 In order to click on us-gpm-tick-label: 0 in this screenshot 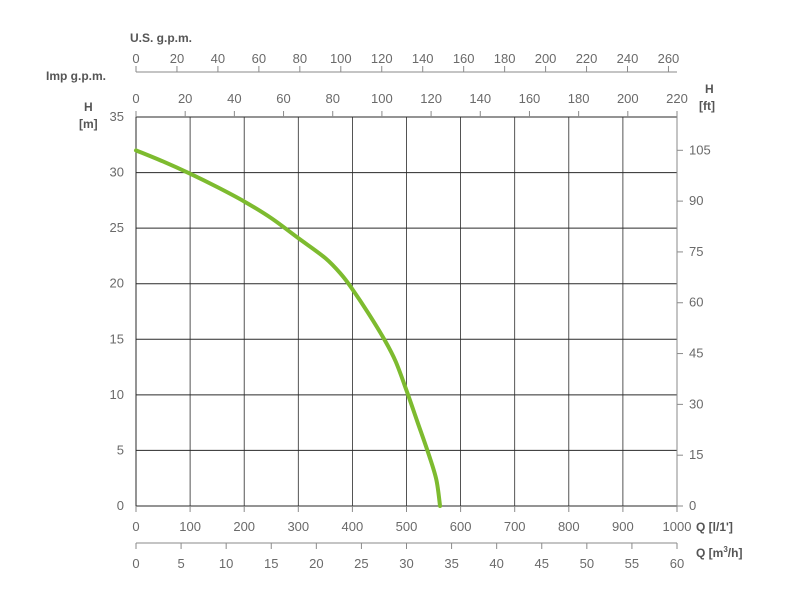, I will do `click(135, 58)`.